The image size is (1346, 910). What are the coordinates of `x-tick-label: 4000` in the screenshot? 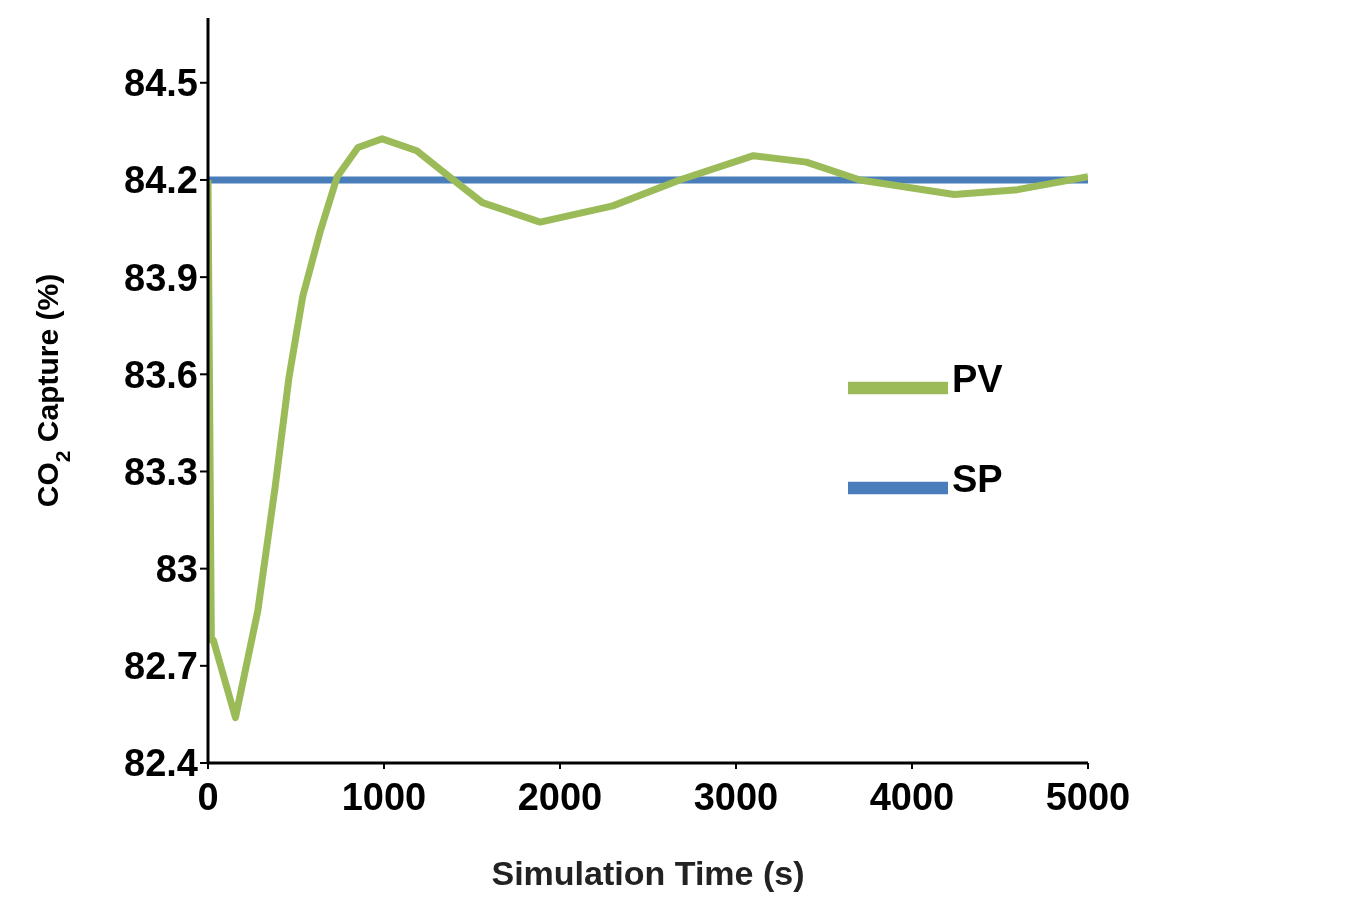 It's located at (912, 796).